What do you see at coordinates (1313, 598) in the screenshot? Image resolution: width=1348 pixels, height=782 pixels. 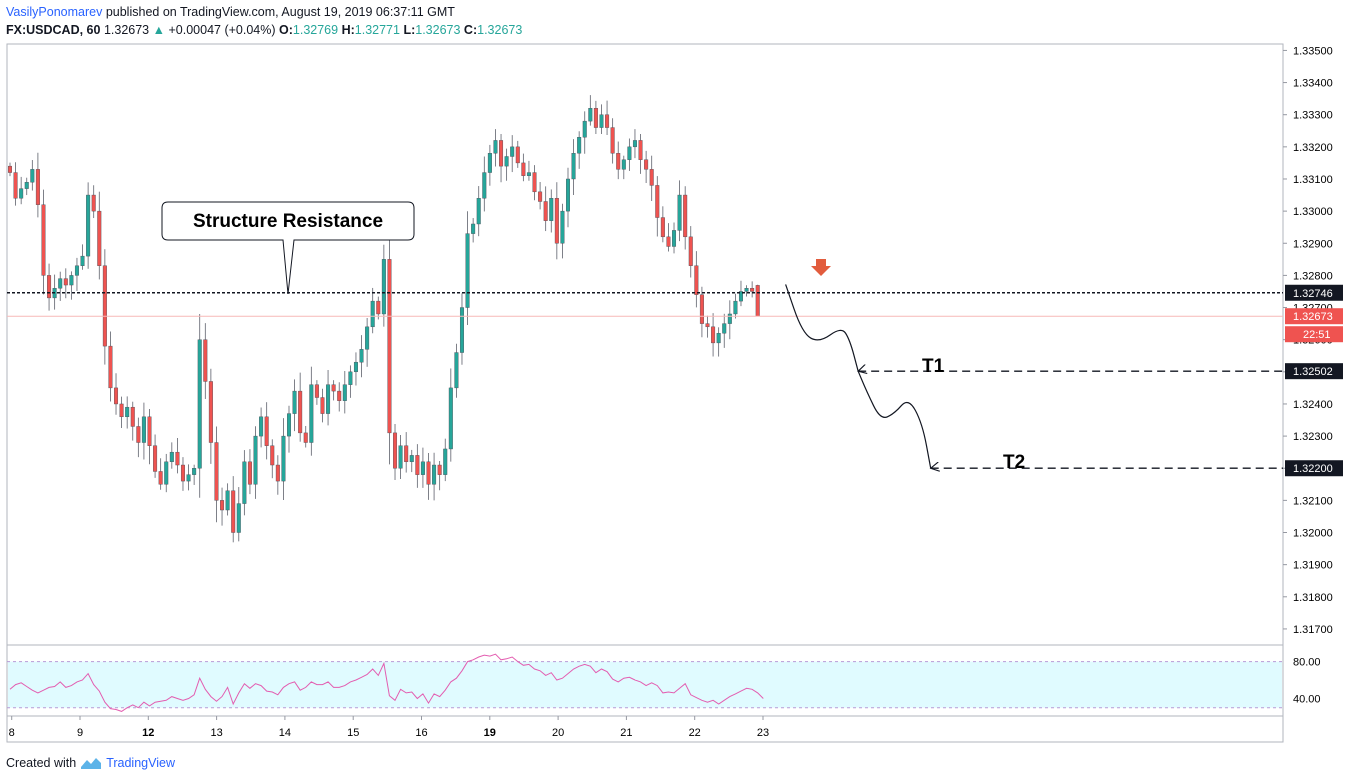 I see `price-tick-label: 1.31800` at bounding box center [1313, 598].